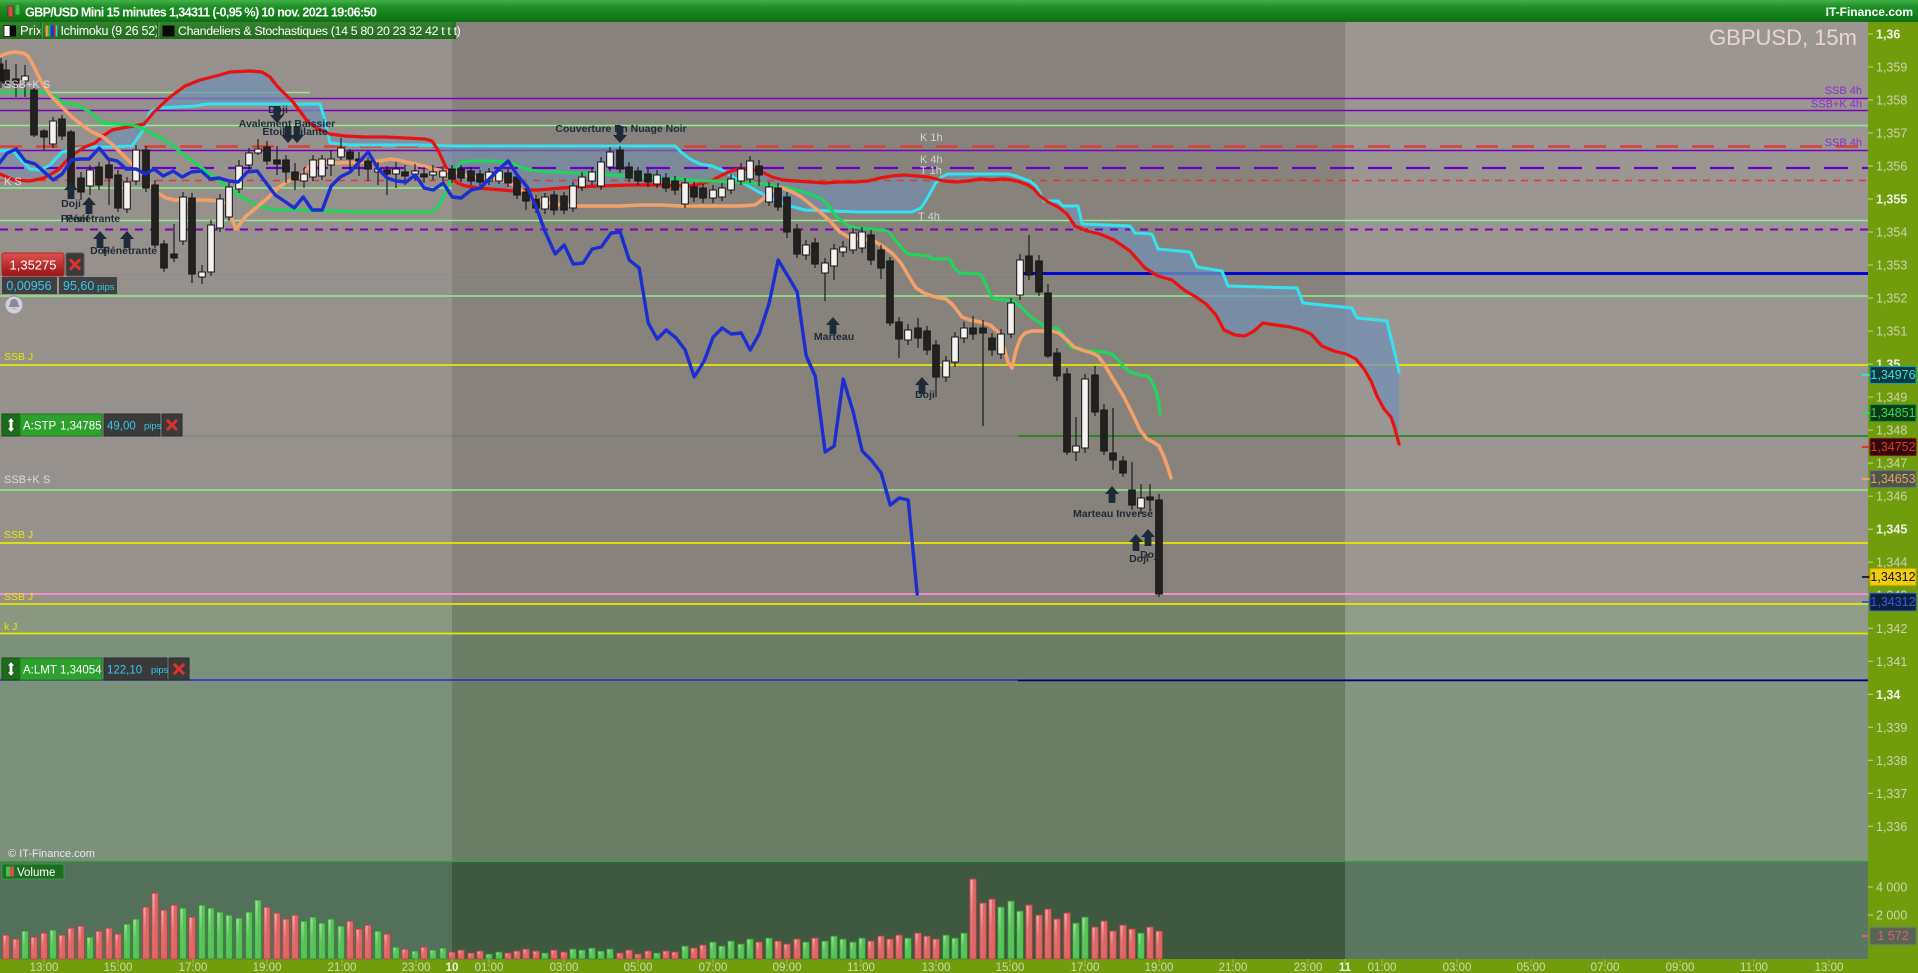 The height and width of the screenshot is (973, 1918). What do you see at coordinates (1891, 332) in the screenshot?
I see `svg-text: 1,351` at bounding box center [1891, 332].